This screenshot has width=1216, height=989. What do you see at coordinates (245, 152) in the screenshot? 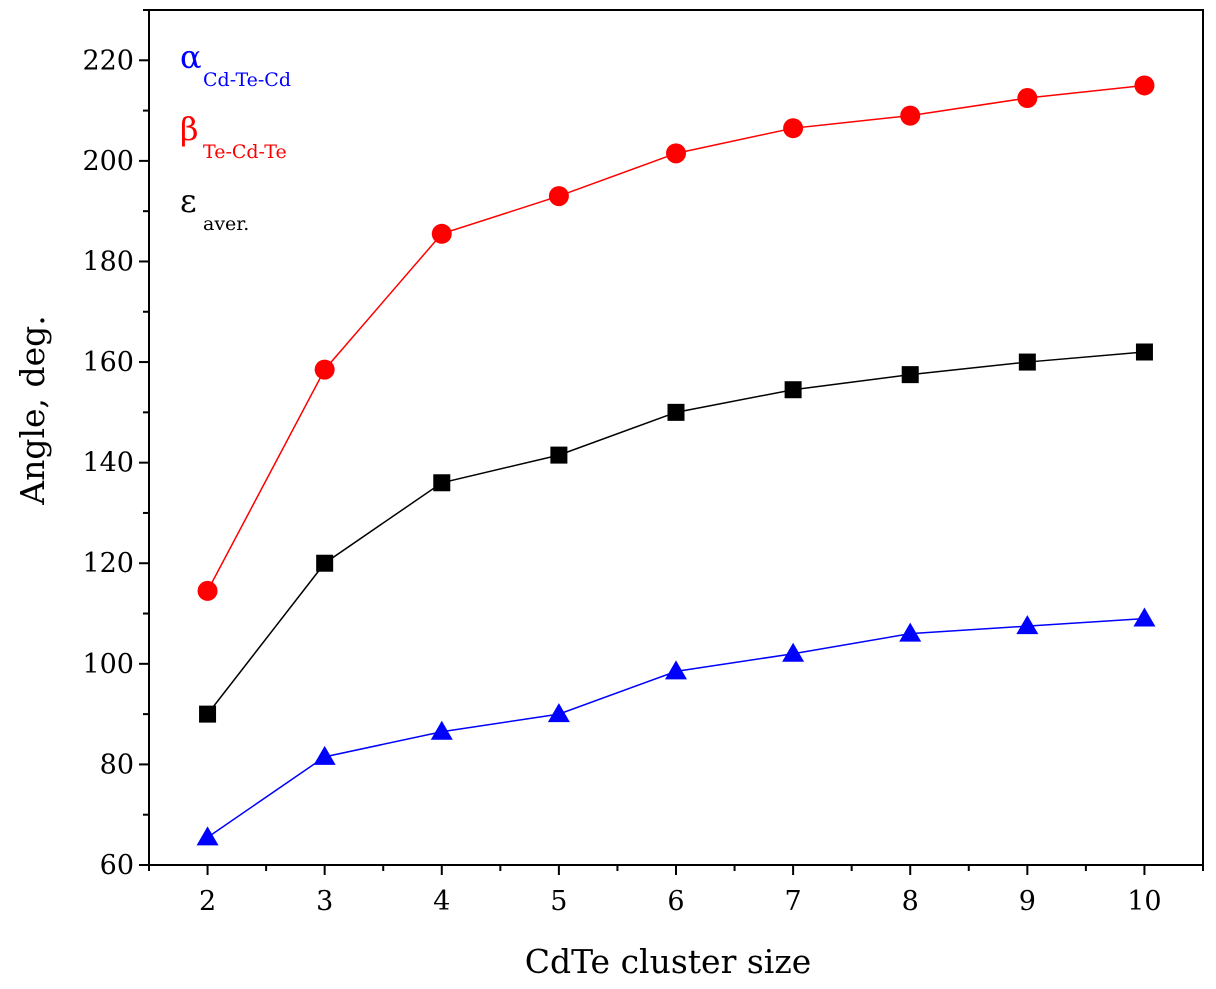
I see `legend-subscript: Te-Cd-Te` at bounding box center [245, 152].